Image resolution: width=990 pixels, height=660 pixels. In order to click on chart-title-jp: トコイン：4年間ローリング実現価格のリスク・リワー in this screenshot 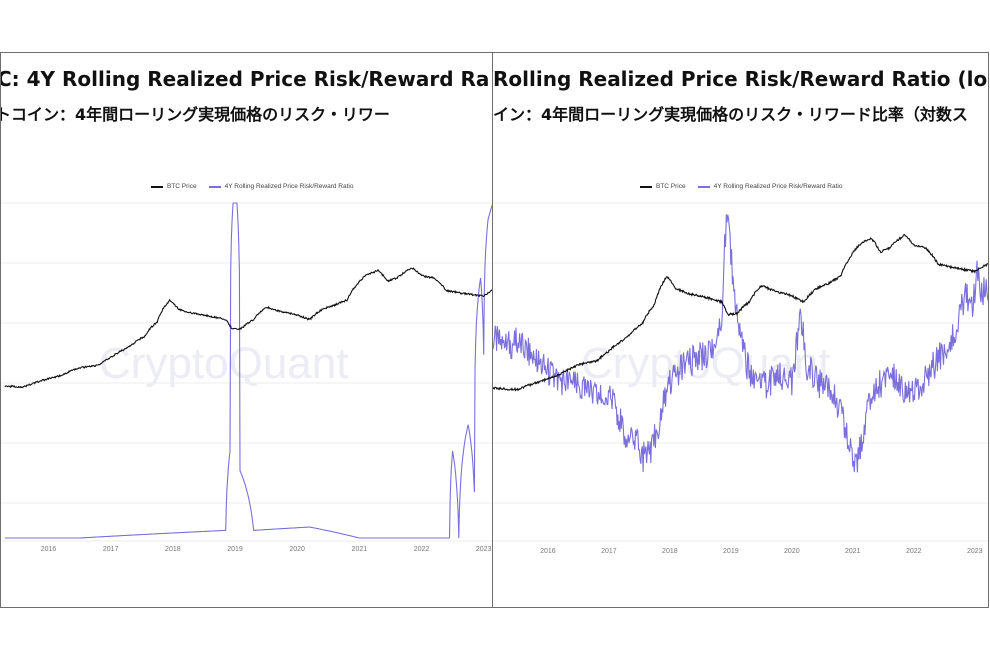, I will do `click(195, 114)`.